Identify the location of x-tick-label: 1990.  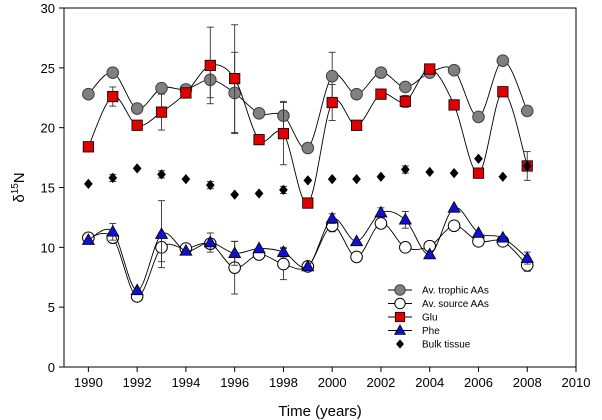
(88, 382).